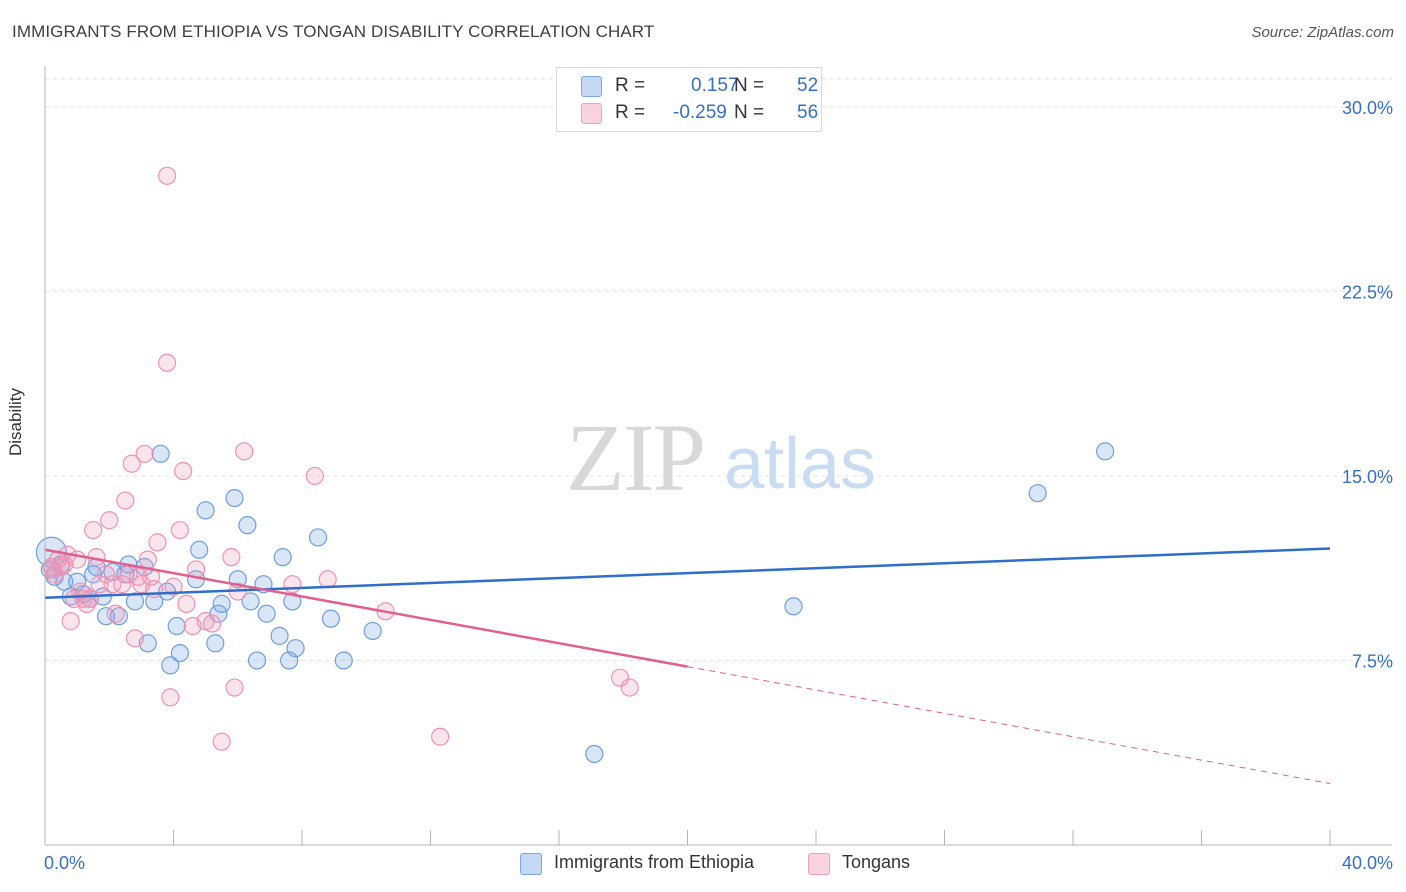 Image resolution: width=1406 pixels, height=892 pixels. Describe the element at coordinates (15, 421) in the screenshot. I see `y-axis-label: Disability` at that location.